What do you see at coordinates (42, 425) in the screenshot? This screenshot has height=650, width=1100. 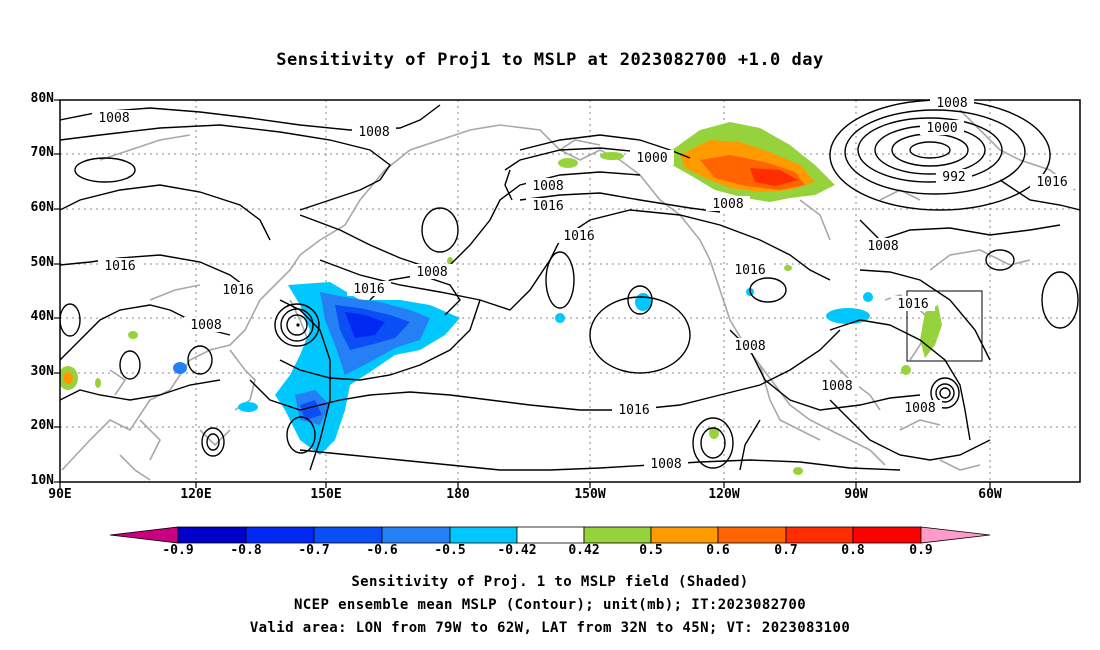 I see `lat-label: 20N` at bounding box center [42, 425].